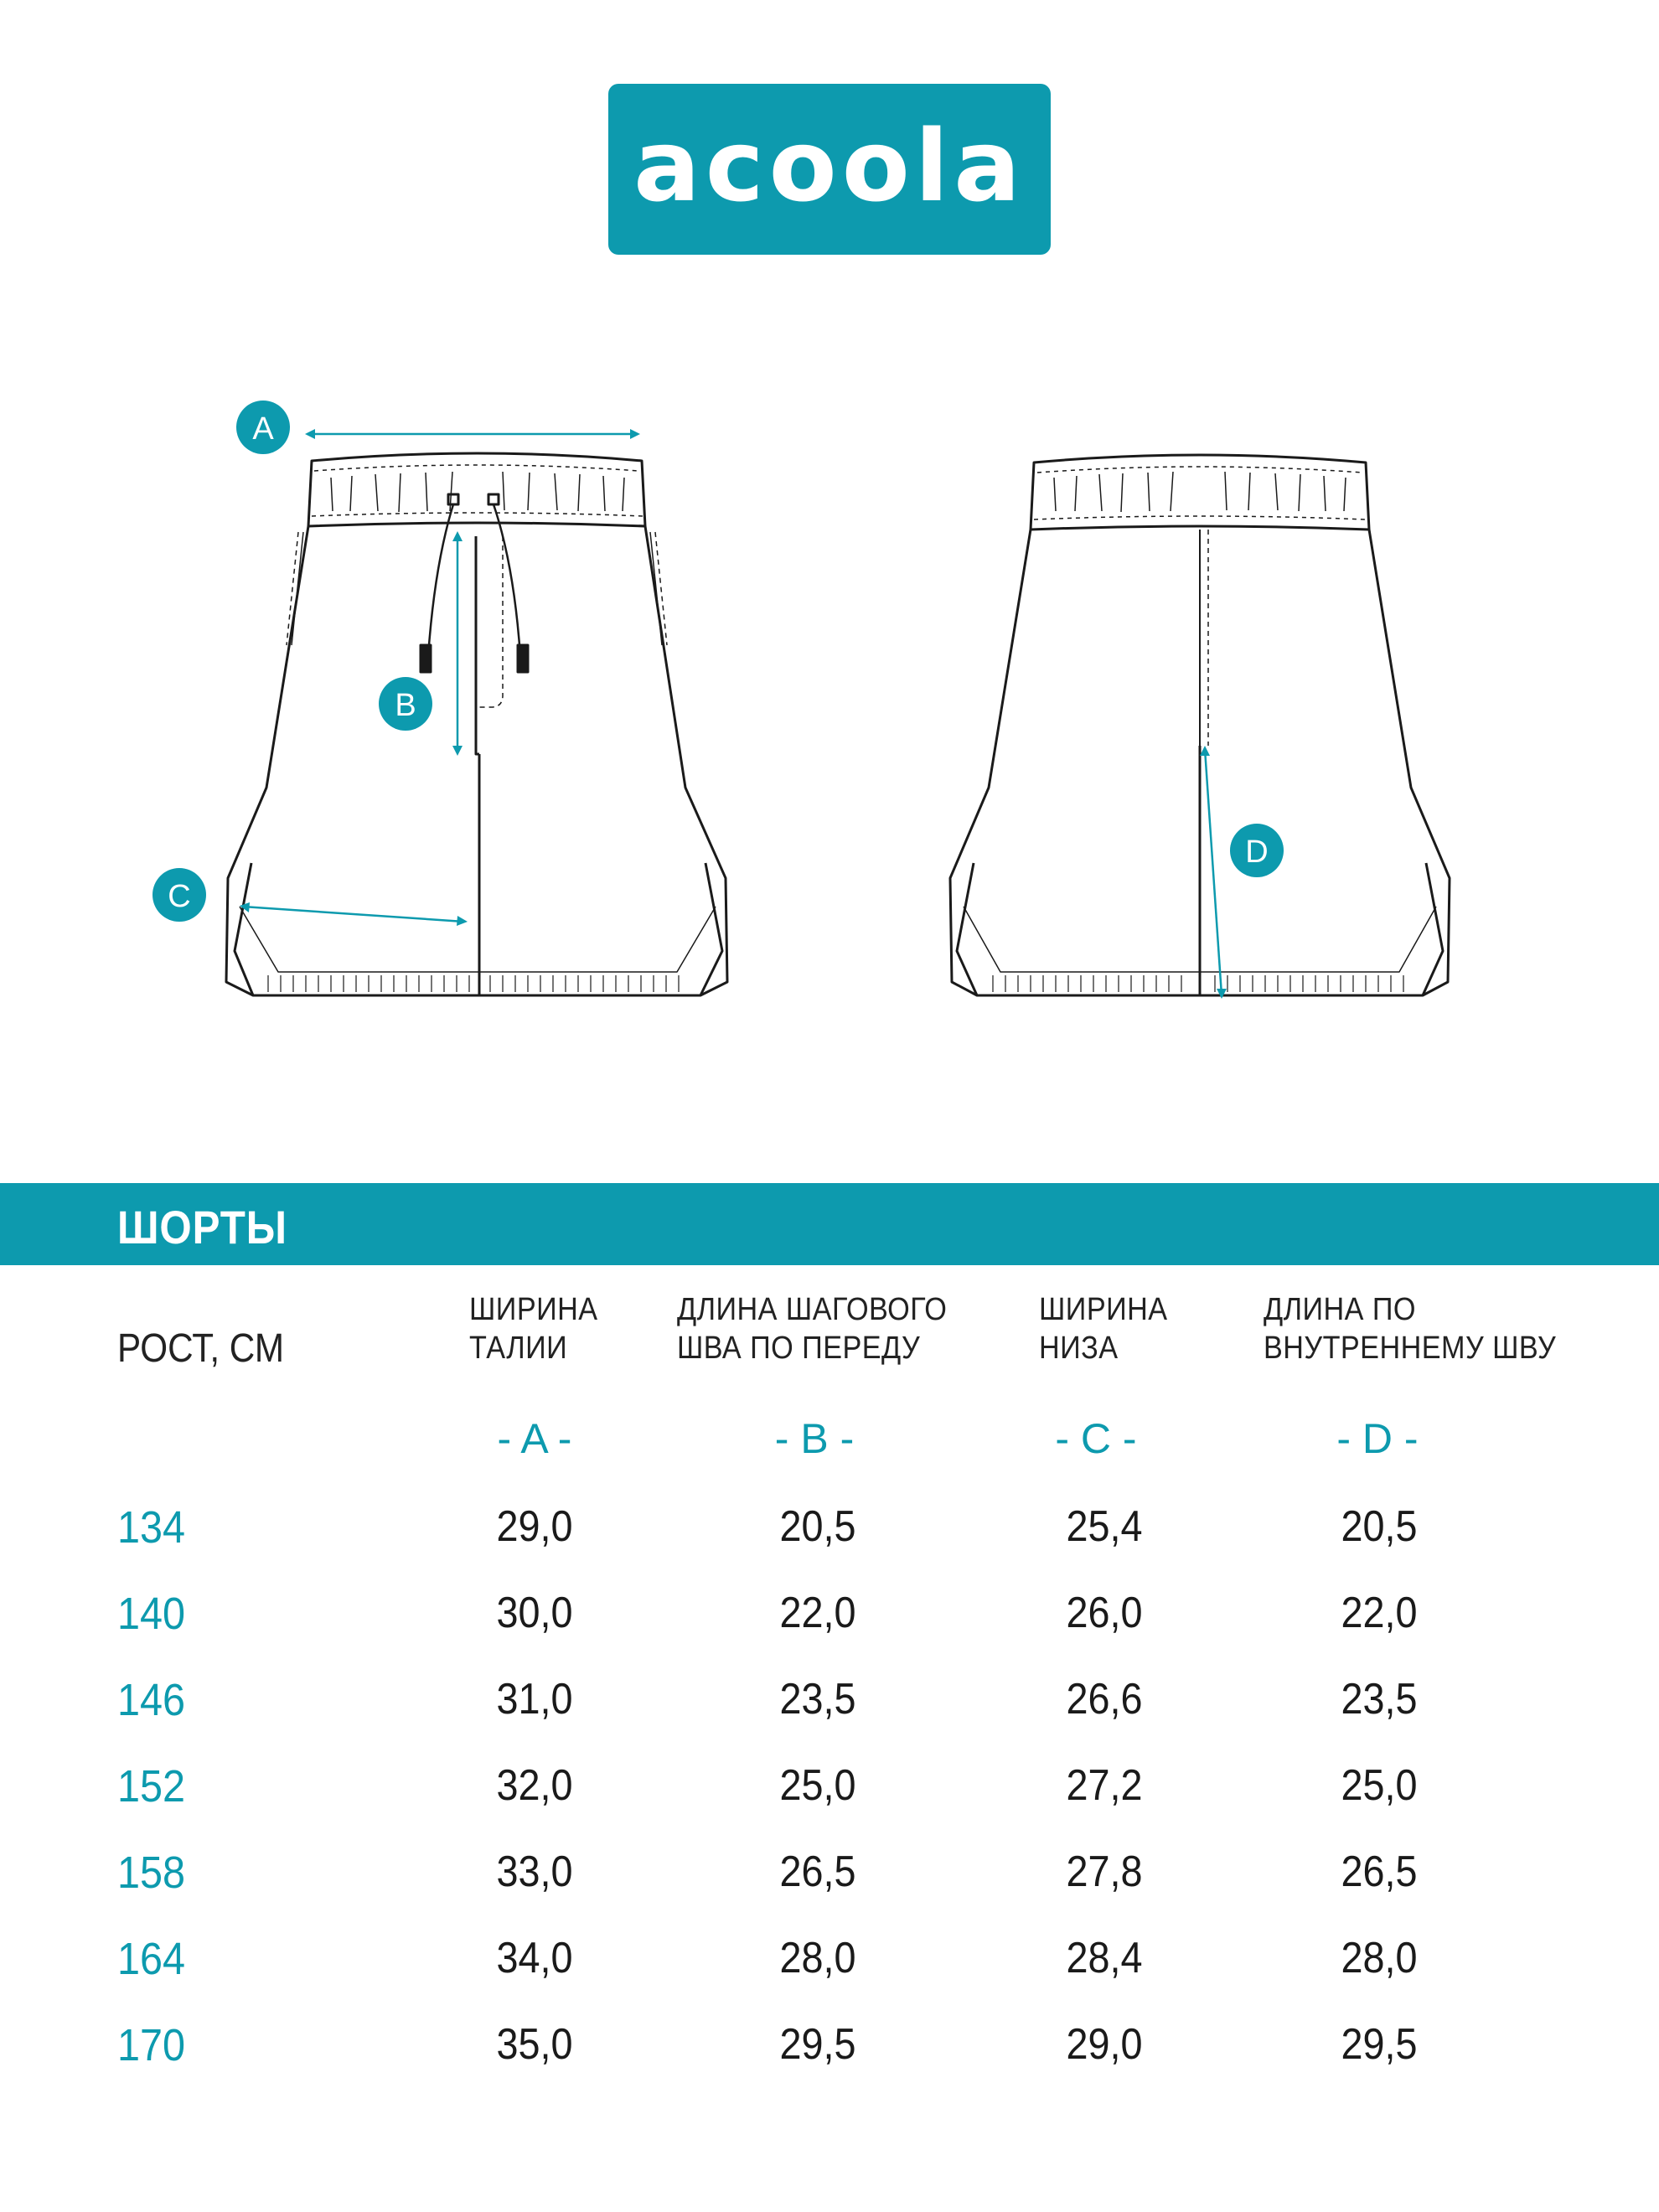  What do you see at coordinates (151, 1786) in the screenshot?
I see `row-height: 152` at bounding box center [151, 1786].